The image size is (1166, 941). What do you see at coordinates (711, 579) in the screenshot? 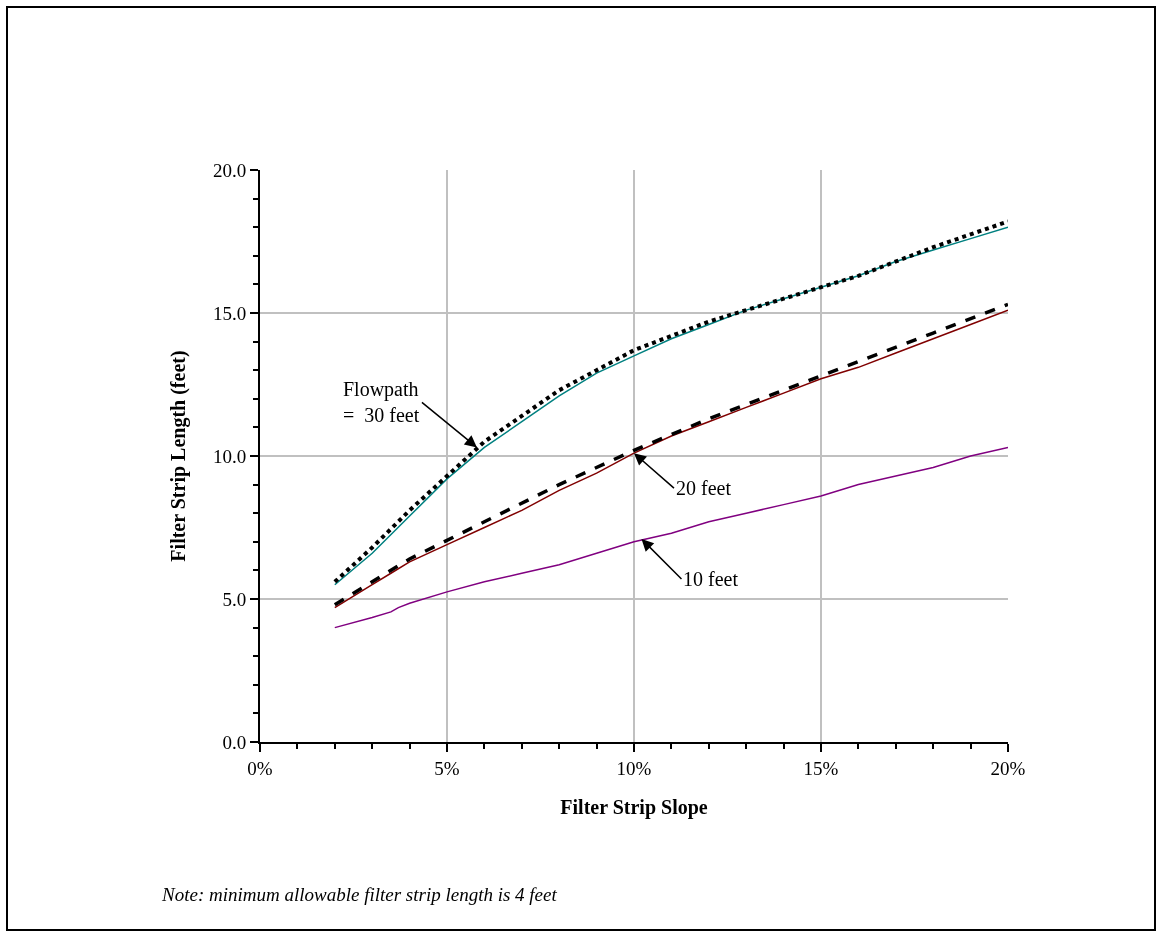
I see `annotation: 10 feet` at bounding box center [711, 579].